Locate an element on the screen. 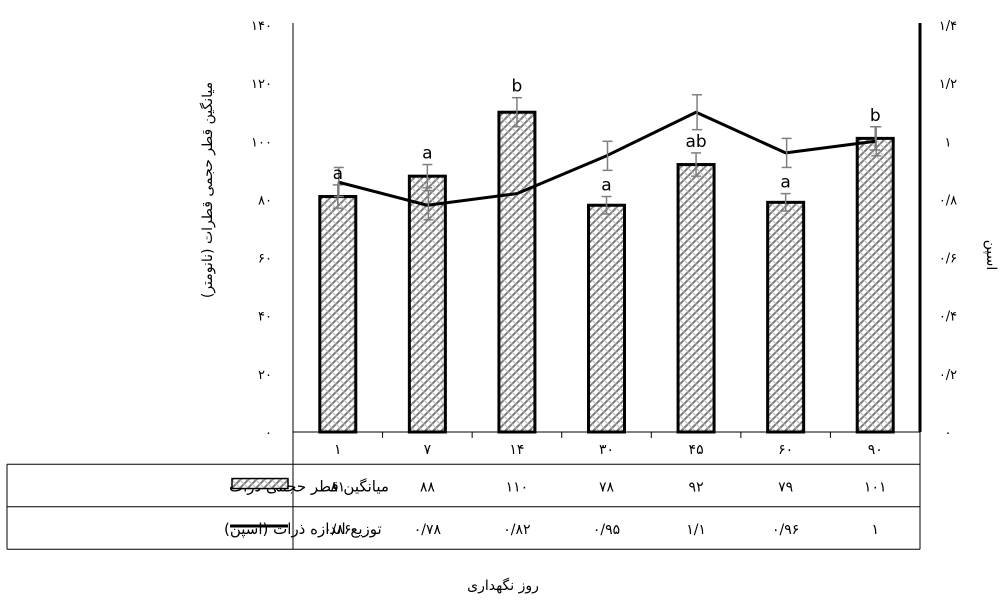 The image size is (1007, 603). table-cell-bar-value: ۸۱ is located at coordinates (337, 487).